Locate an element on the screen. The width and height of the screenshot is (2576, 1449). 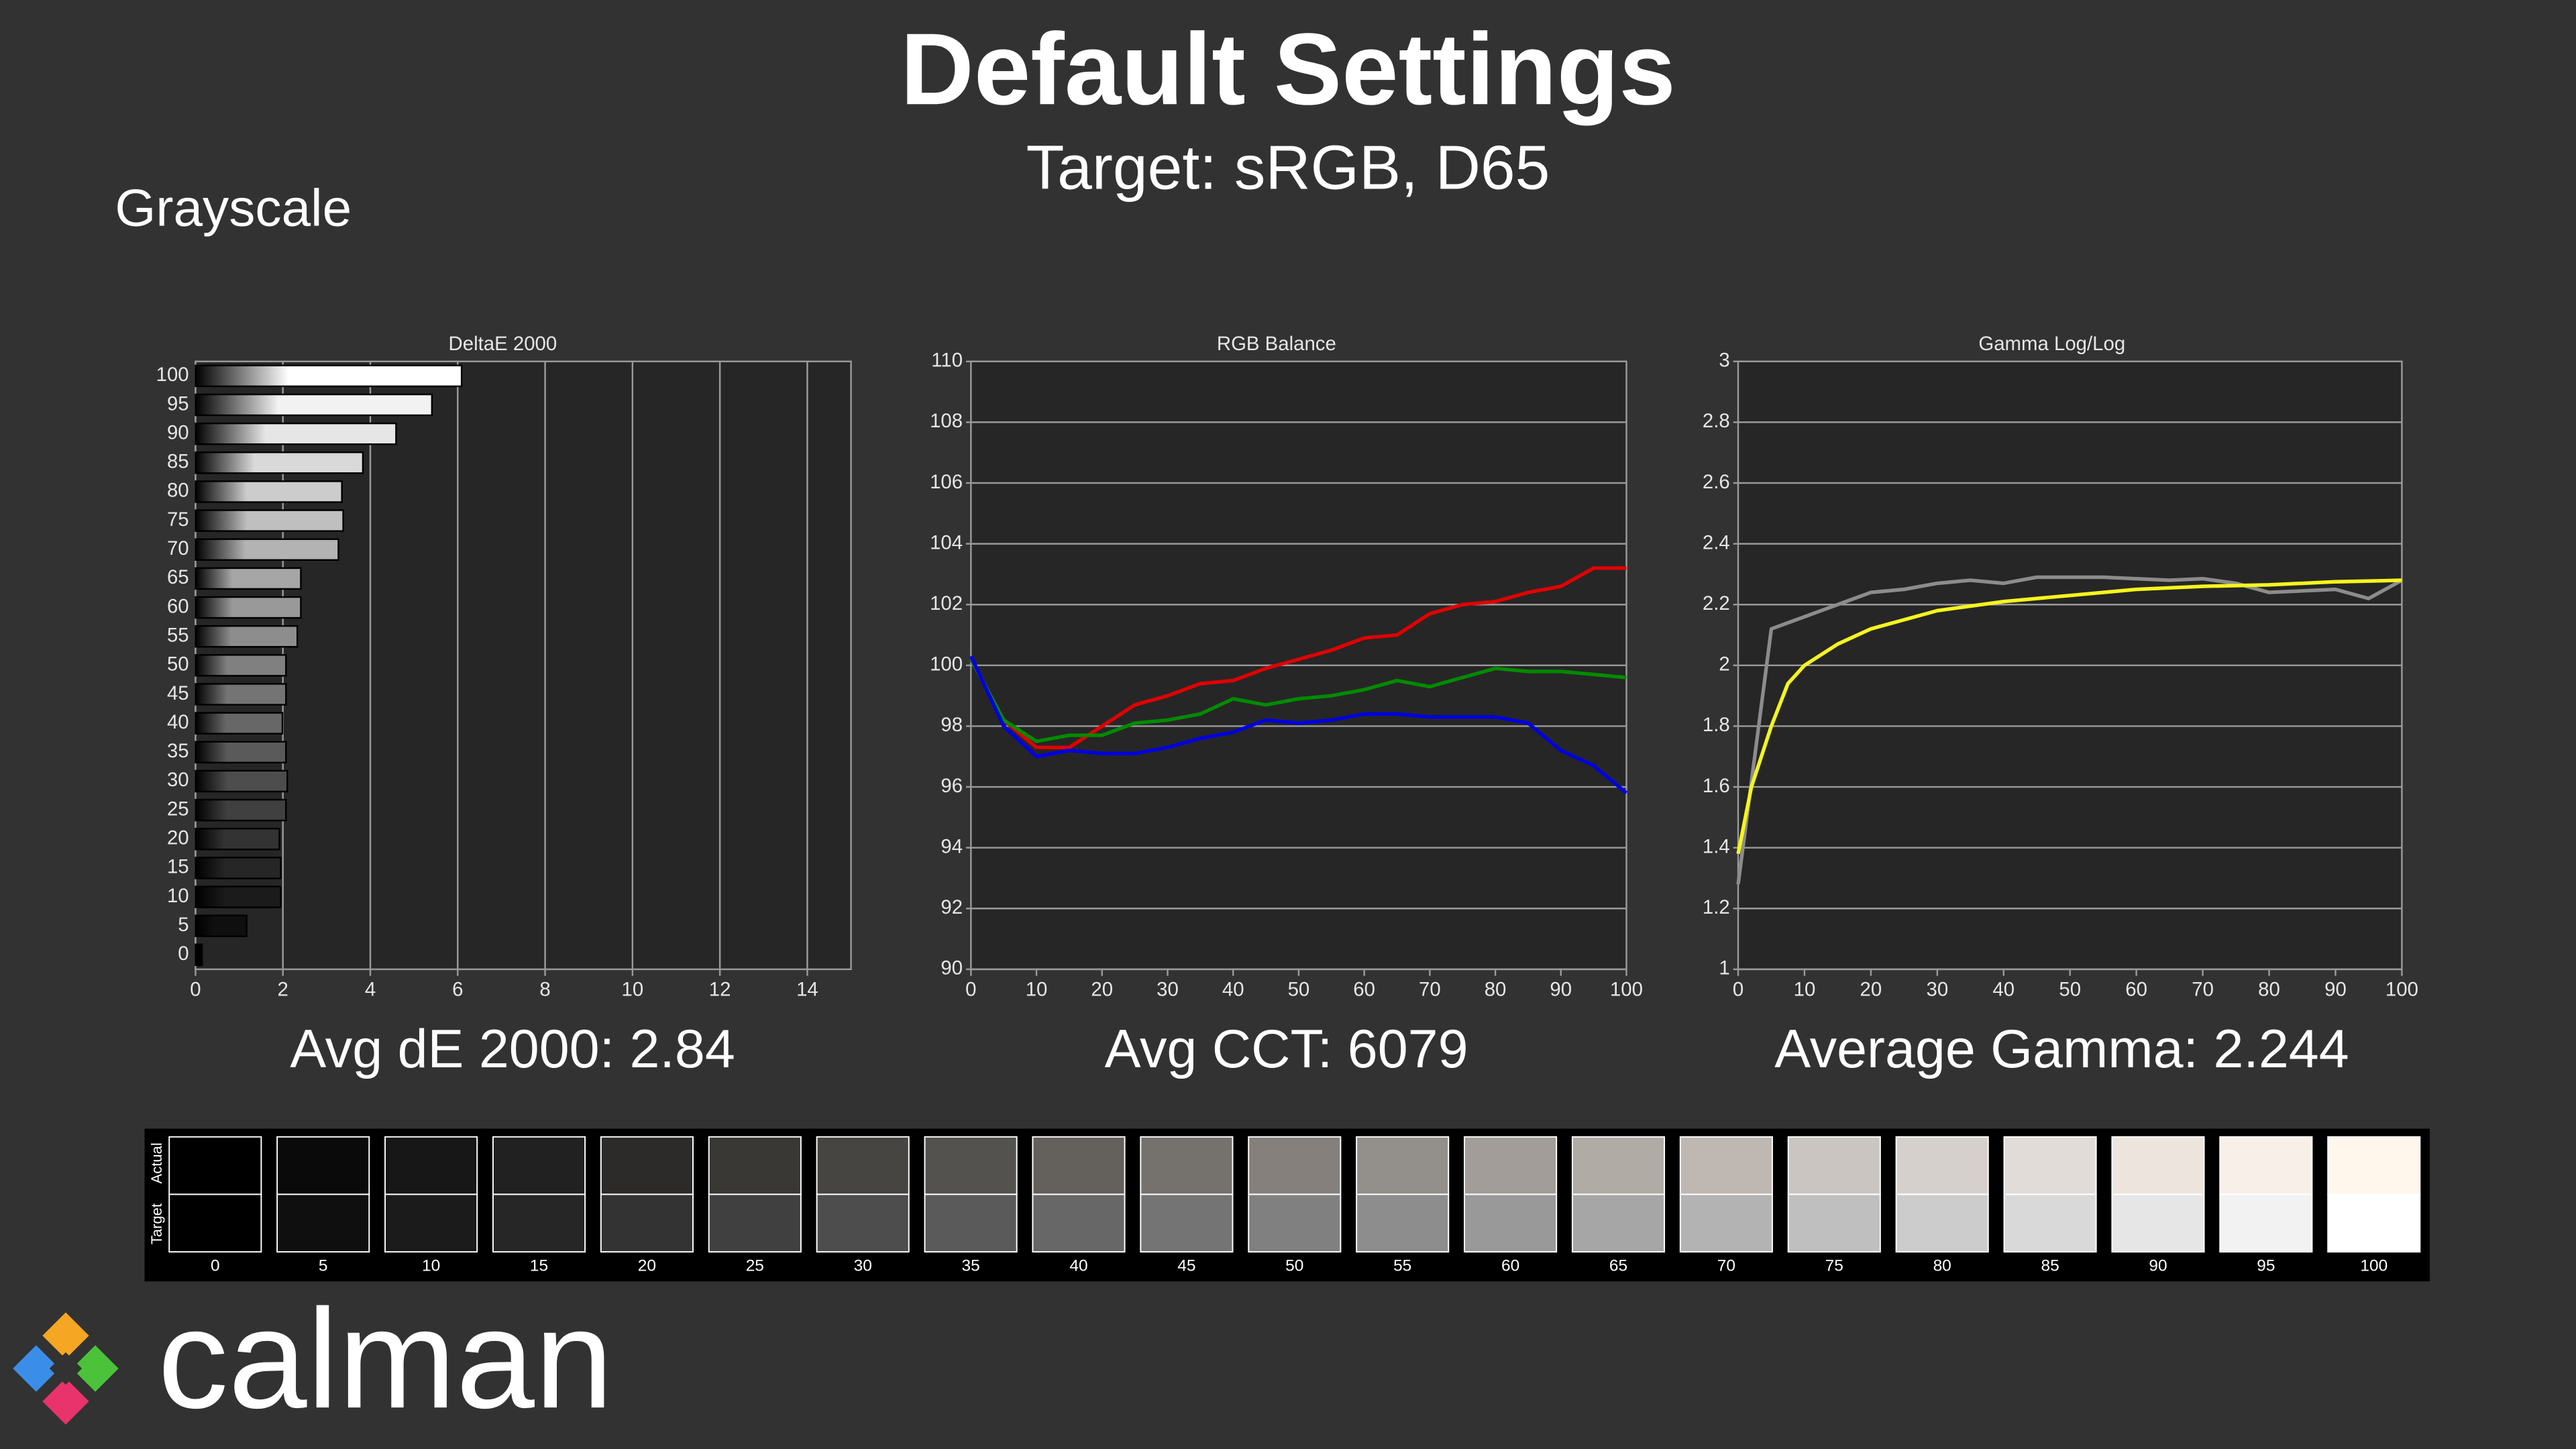
x-tick-label: 70 is located at coordinates (1430, 990).